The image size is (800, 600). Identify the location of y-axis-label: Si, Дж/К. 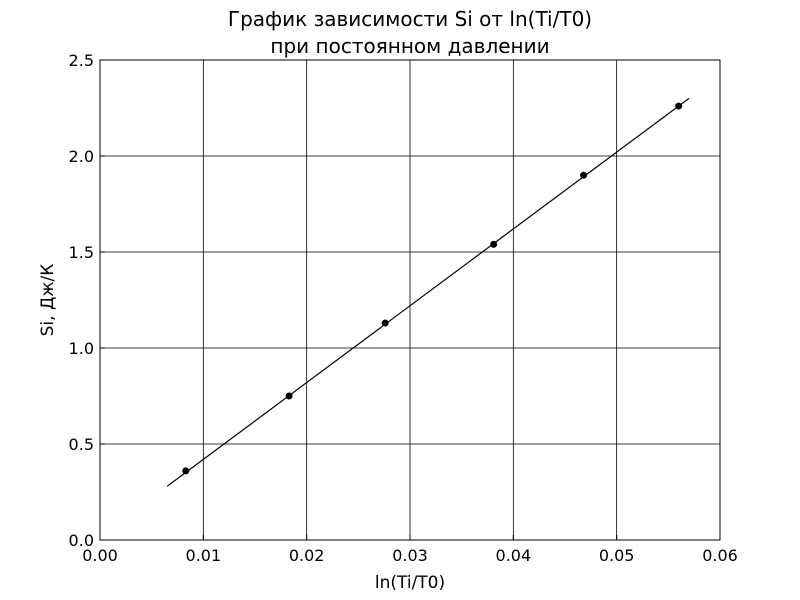
(48, 300).